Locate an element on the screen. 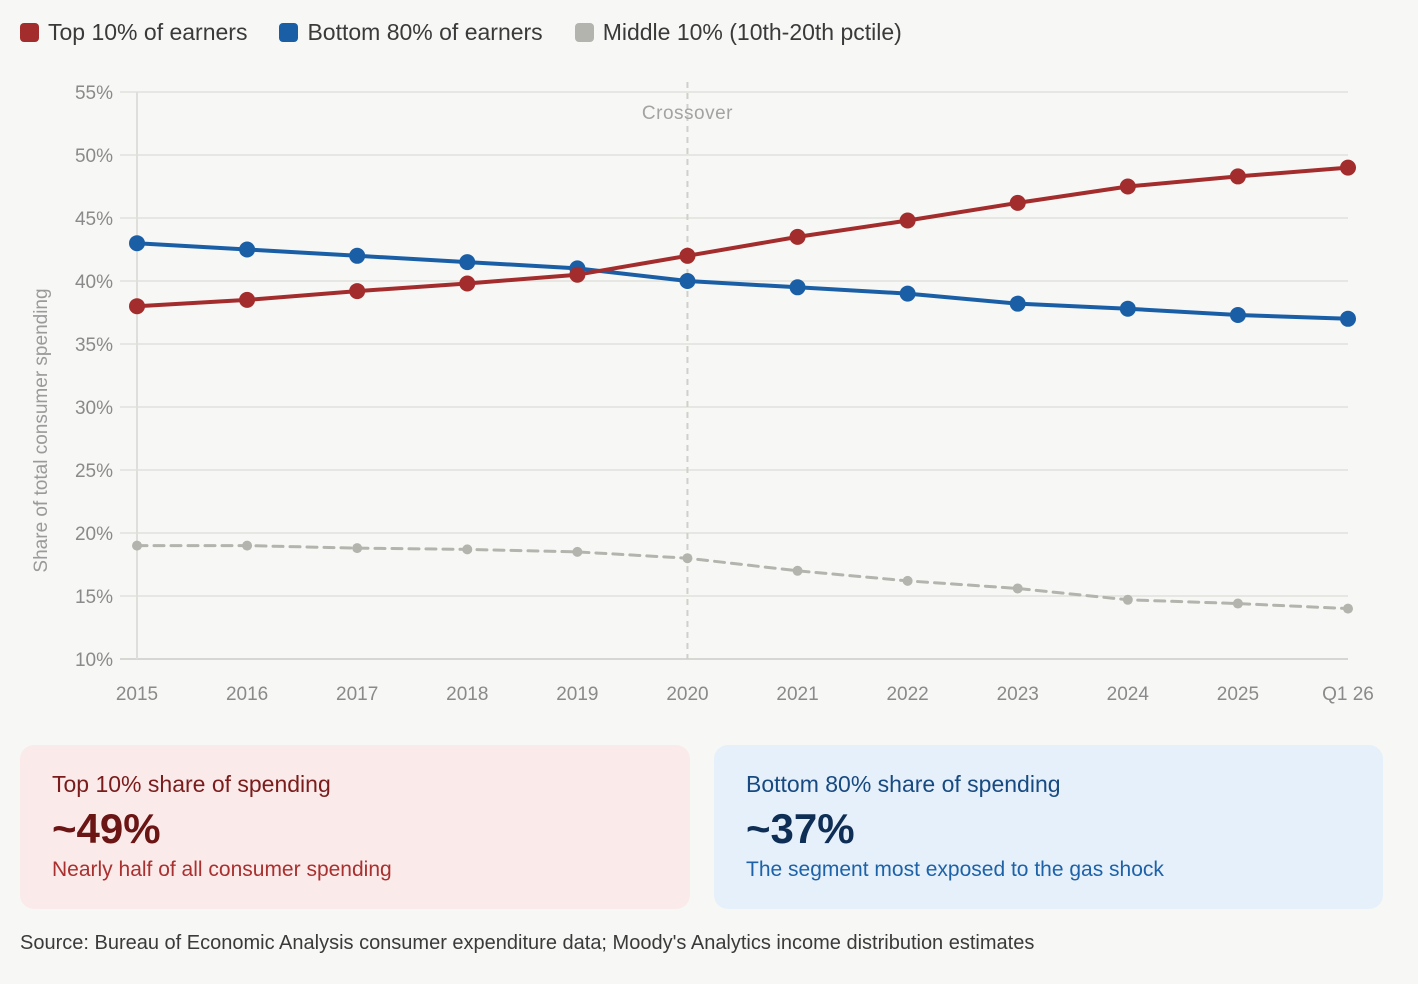  series-bottom-80-of-earners is located at coordinates (742, 281).